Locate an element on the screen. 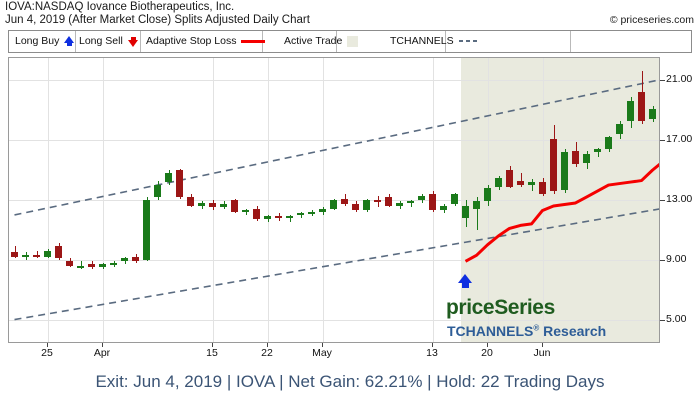 This screenshot has width=700, height=400. adaptive-stop-loss-line is located at coordinates (561, 212).